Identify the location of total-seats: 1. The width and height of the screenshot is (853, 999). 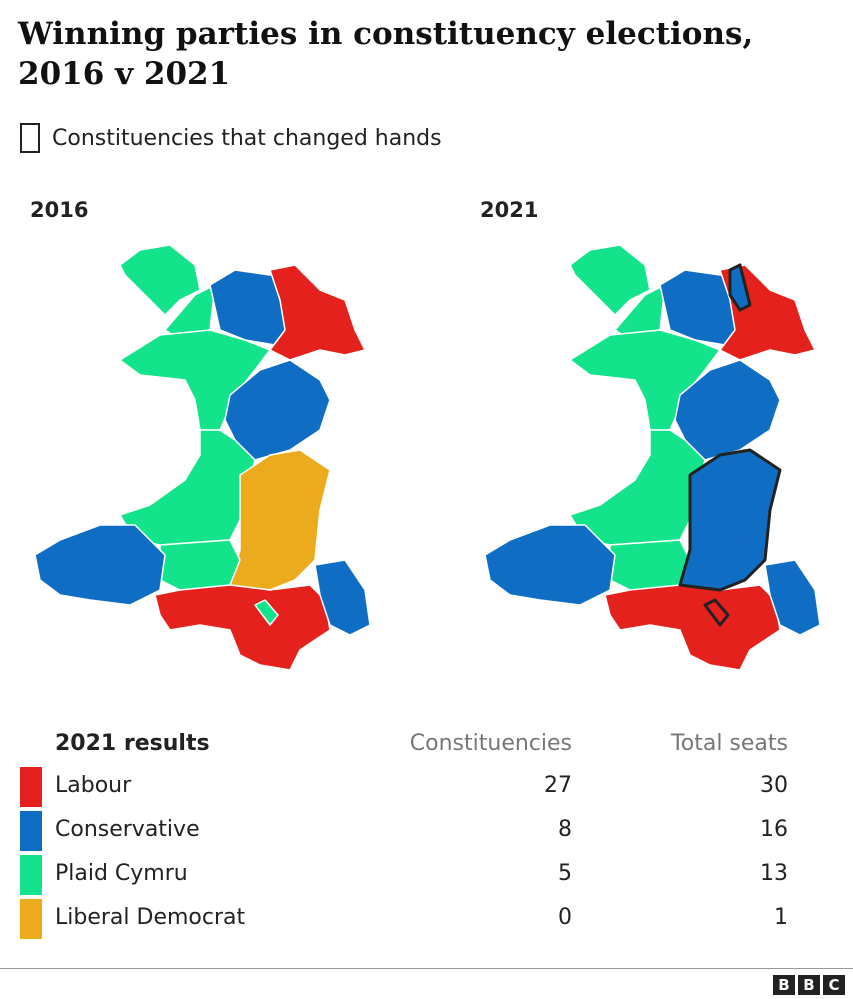
(781, 917).